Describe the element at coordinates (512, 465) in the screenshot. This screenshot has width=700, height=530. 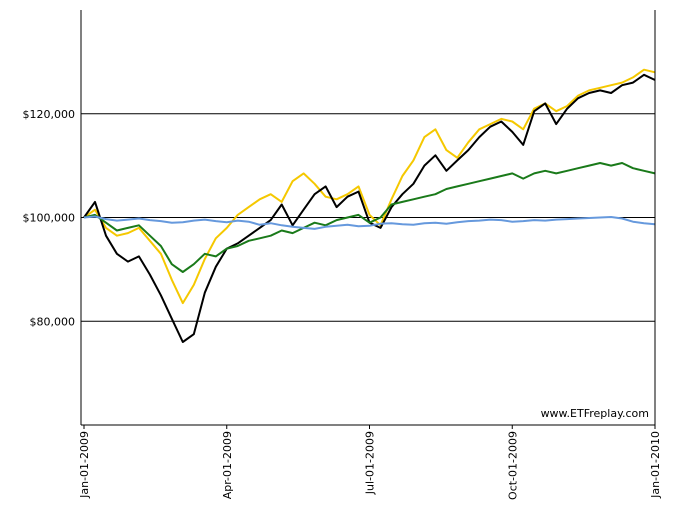
I see `x-tick-label: Oct-01-2009` at that location.